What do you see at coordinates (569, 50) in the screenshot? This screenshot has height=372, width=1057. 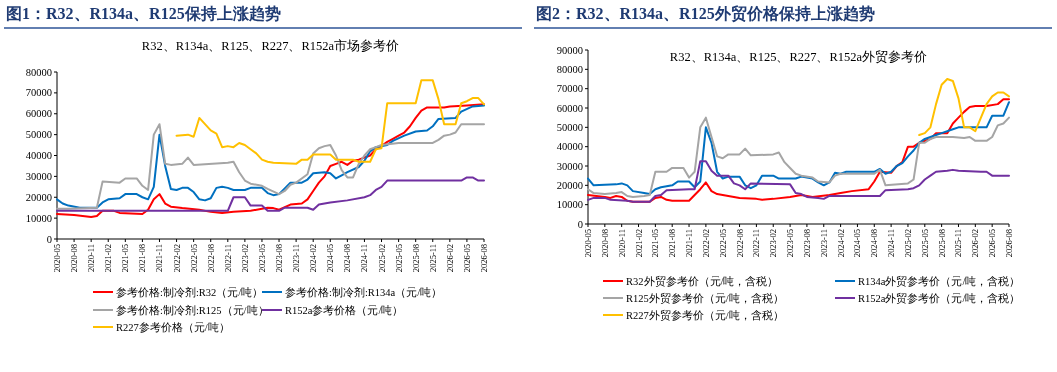 I see `y-tick-label: 90000` at bounding box center [569, 50].